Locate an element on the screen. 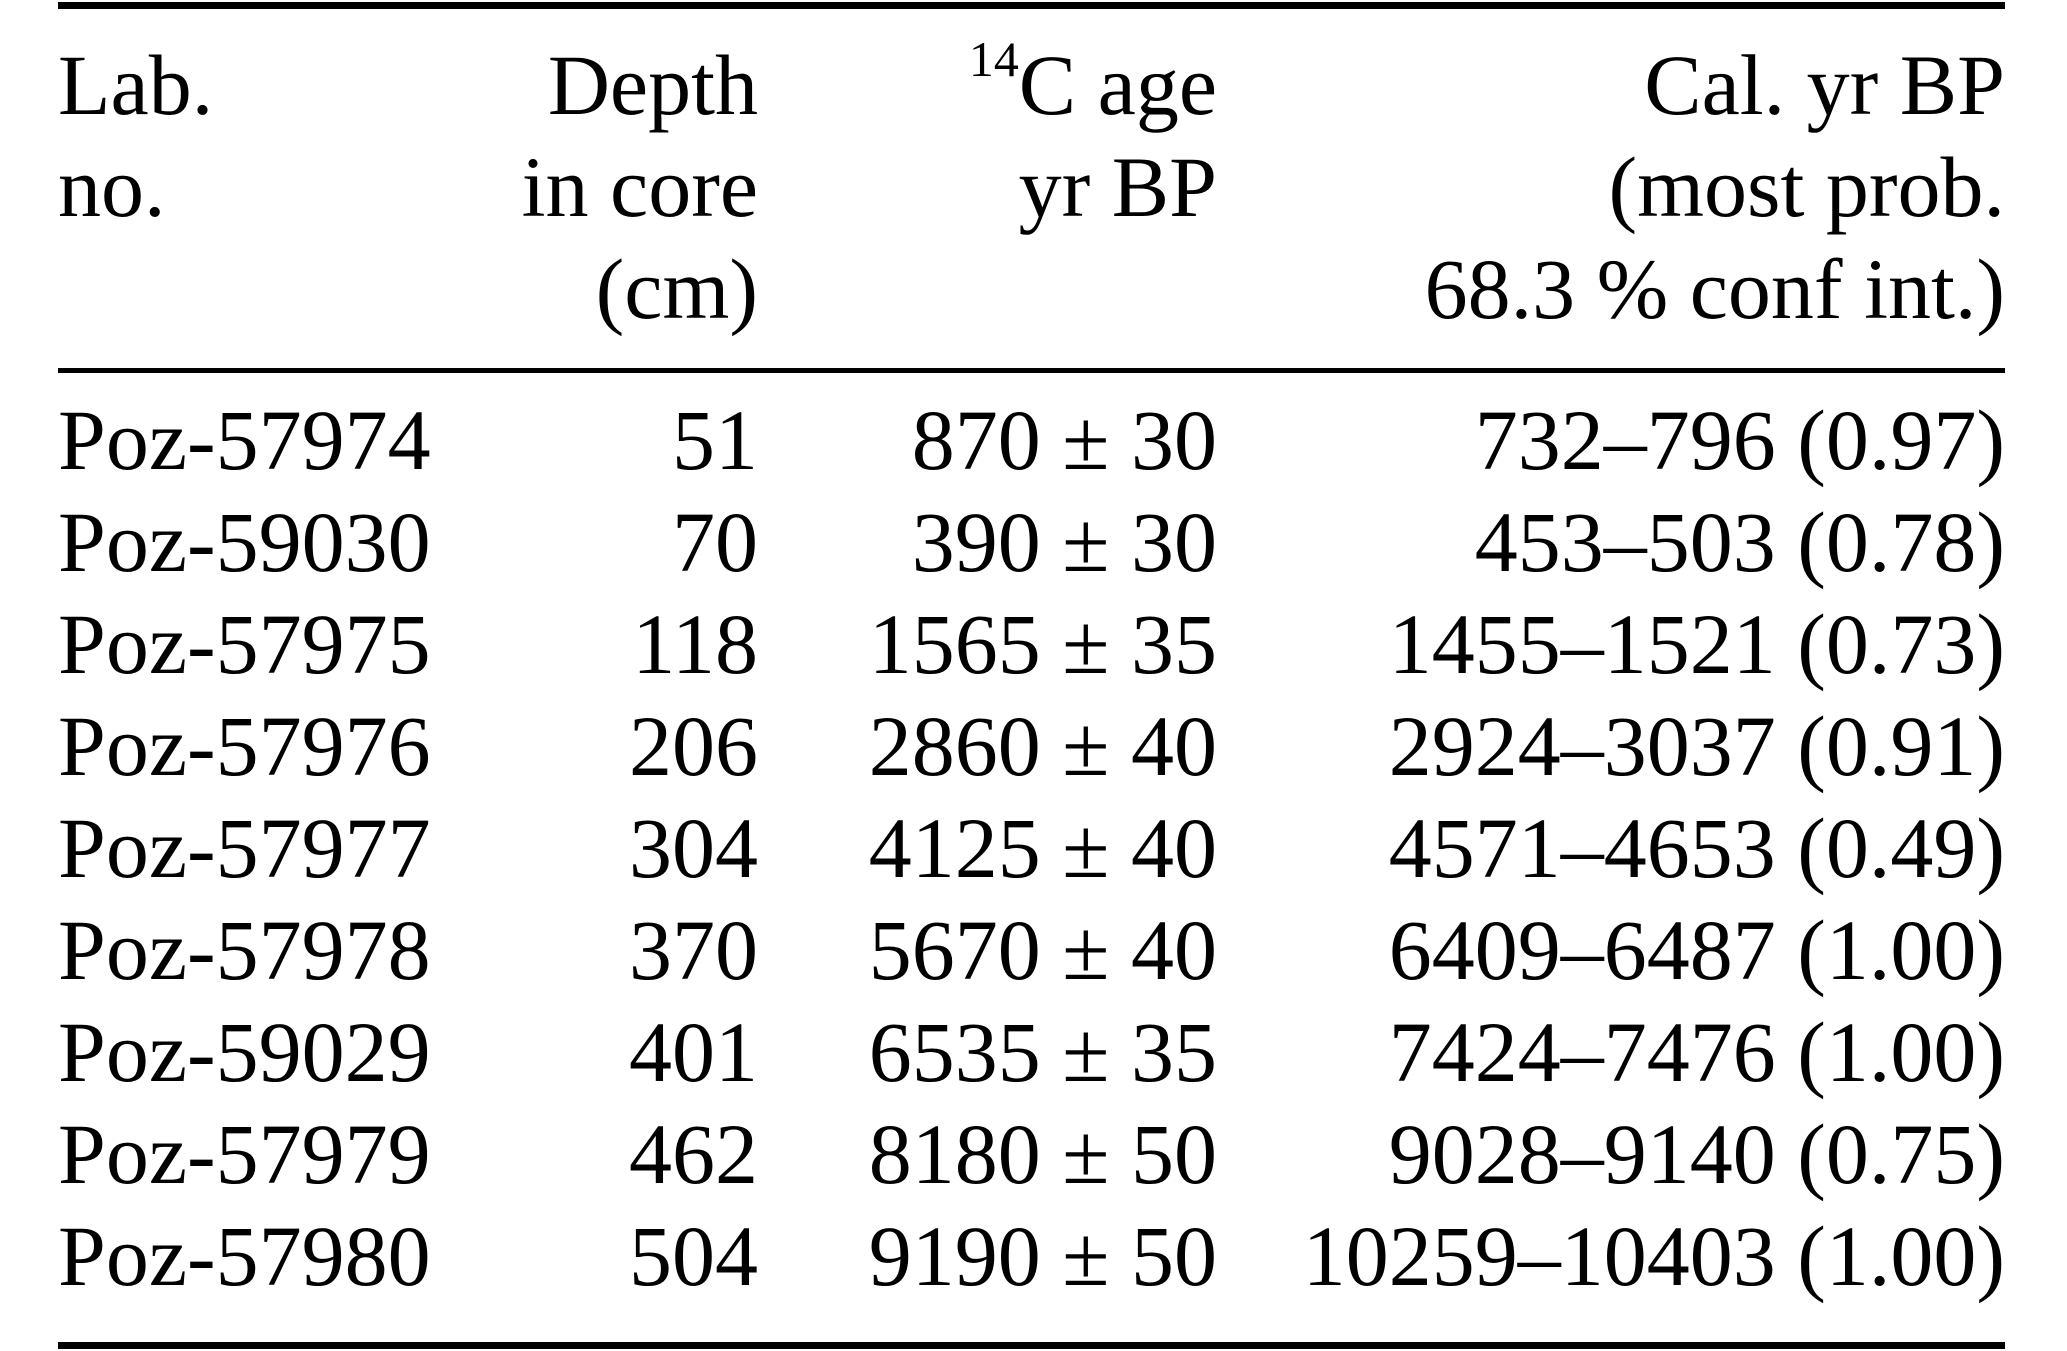 The height and width of the screenshot is (1351, 2067). header-line: Lab. is located at coordinates (136, 85).